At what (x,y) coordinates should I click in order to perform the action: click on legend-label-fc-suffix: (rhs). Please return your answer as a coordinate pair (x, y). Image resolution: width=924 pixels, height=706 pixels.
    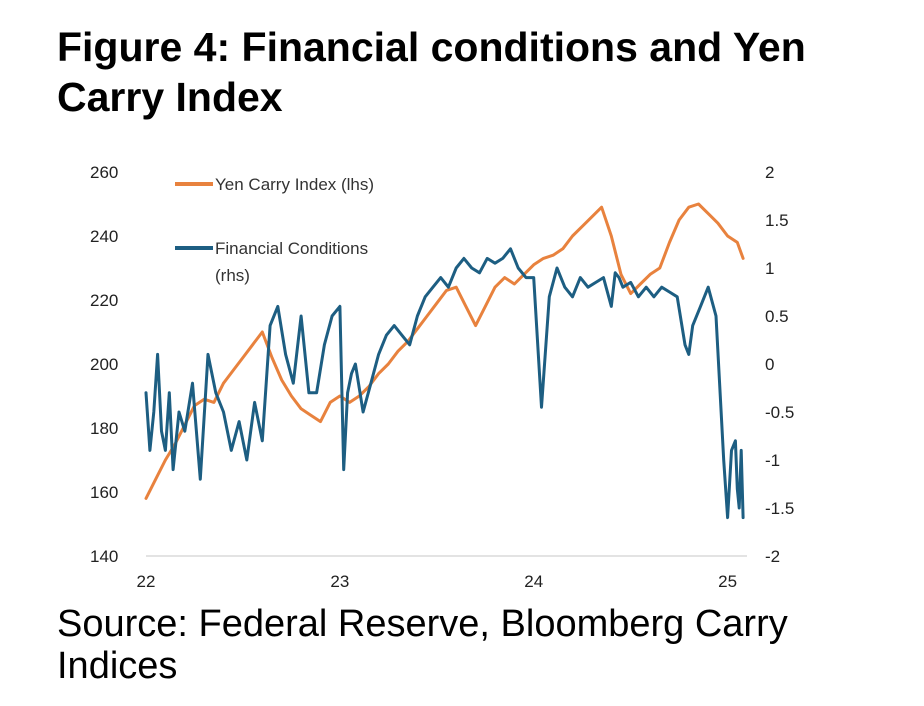
    Looking at the image, I should click on (232, 275).